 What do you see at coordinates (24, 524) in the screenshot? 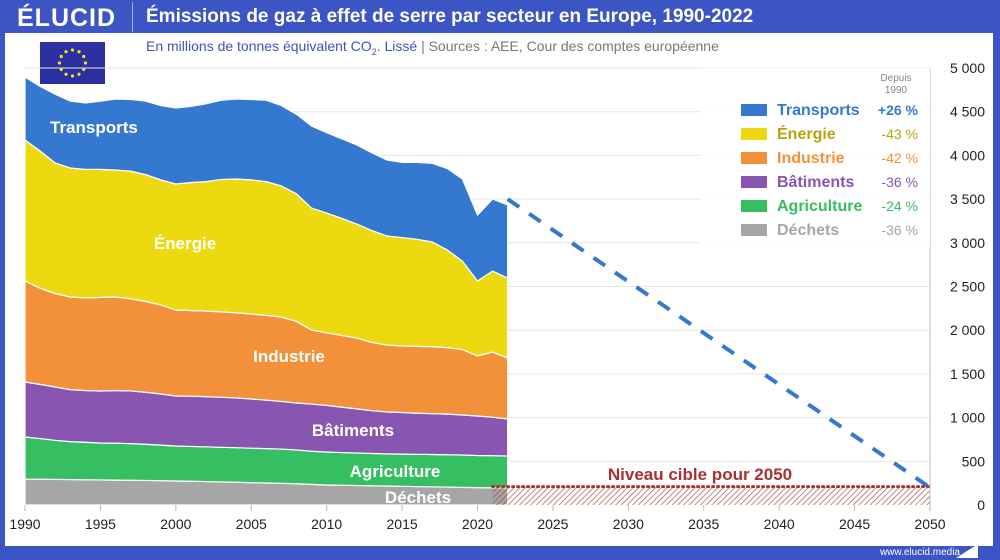
I see `x-tick-label: 1990` at bounding box center [24, 524].